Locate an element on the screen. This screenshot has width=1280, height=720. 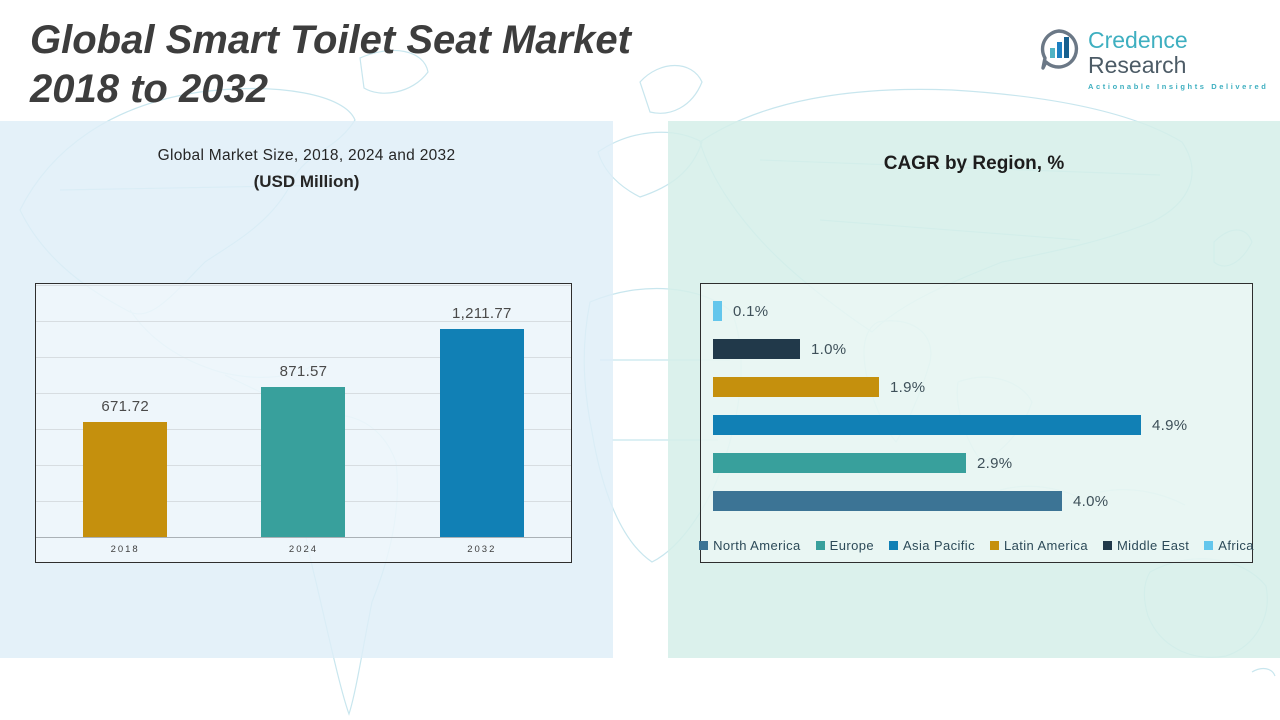
cagr-row-north-america: 4.0% is located at coordinates (977, 501).